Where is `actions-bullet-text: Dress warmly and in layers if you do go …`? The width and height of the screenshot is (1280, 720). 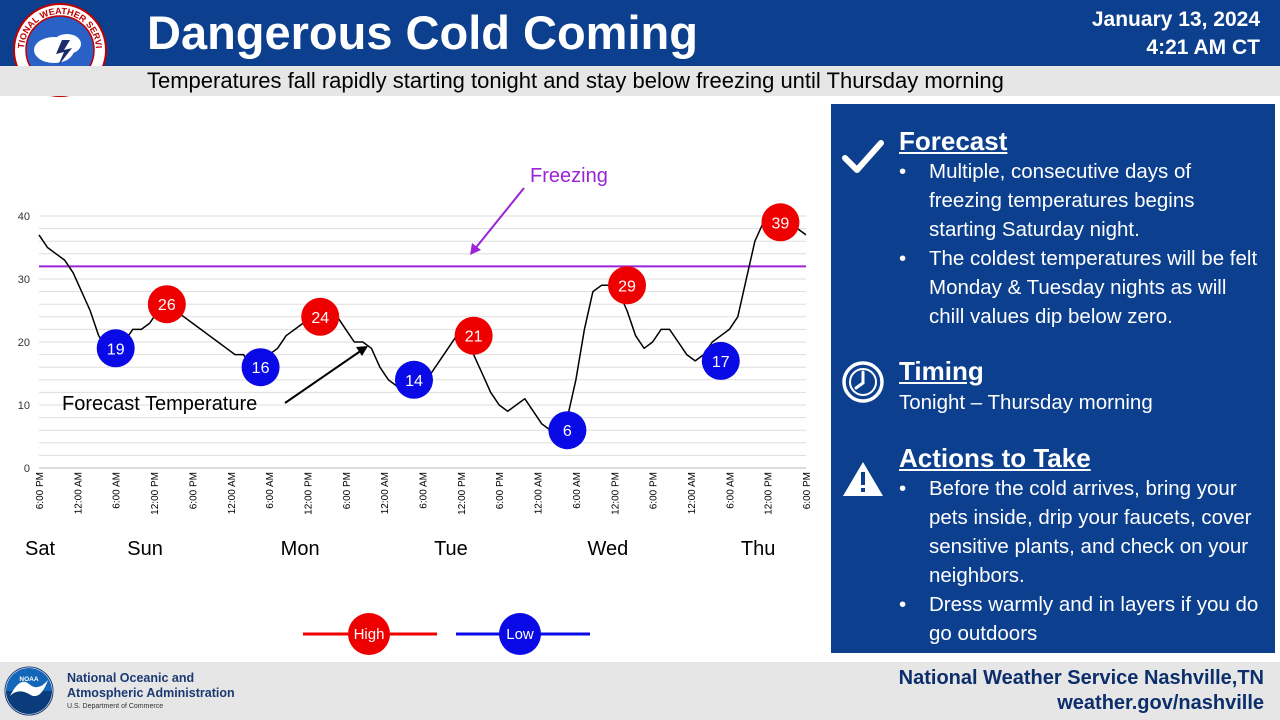
actions-bullet-text: Dress warmly and in layers if you do go … is located at coordinates (1094, 619).